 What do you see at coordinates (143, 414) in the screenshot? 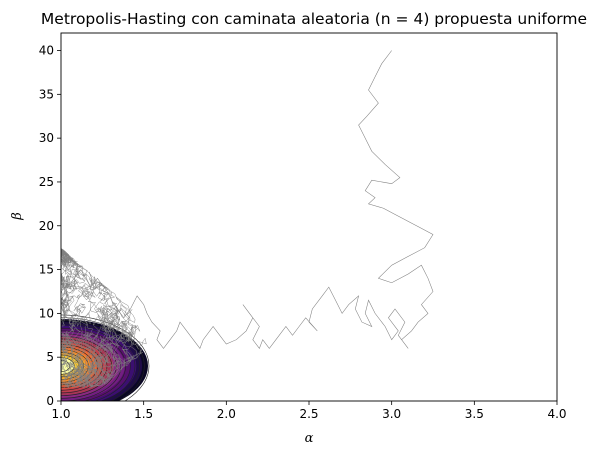
I see `x-tick-label: 1.5` at bounding box center [143, 414].